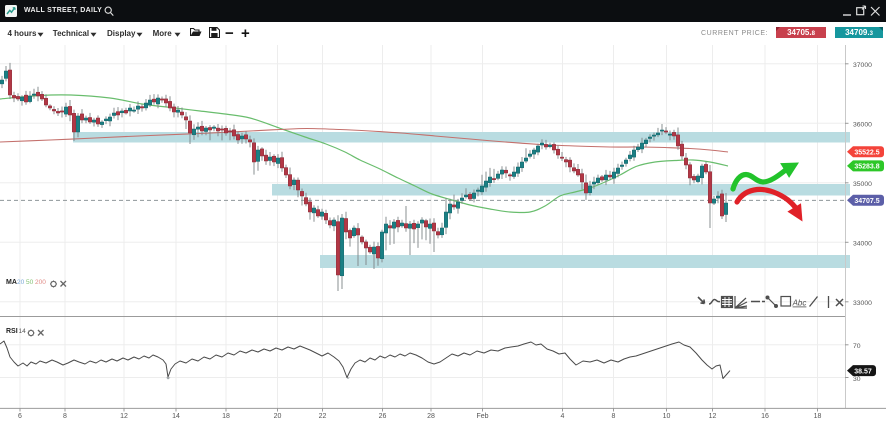 The image size is (886, 422). What do you see at coordinates (866, 167) in the screenshot?
I see `svg-text: 35283.8` at bounding box center [866, 167].